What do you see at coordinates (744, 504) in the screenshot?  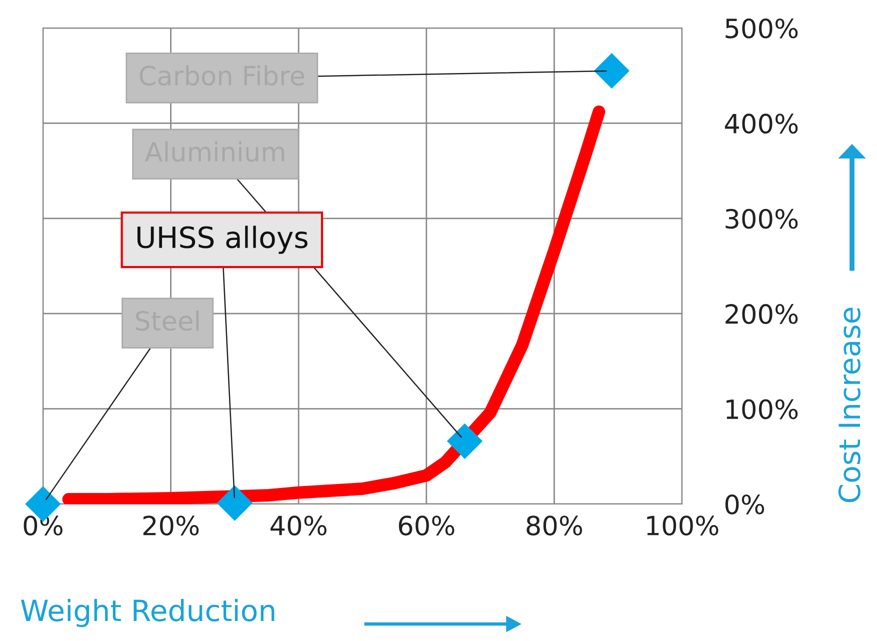 I see `y-tick-label: 0%` at bounding box center [744, 504].